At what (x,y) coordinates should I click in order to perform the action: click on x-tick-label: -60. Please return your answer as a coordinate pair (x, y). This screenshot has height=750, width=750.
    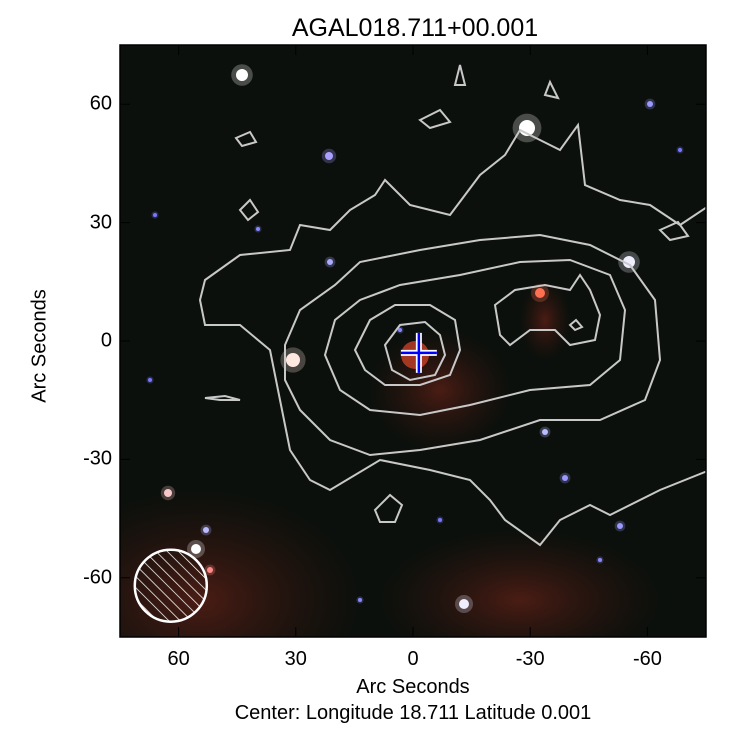
    Looking at the image, I should click on (647, 659).